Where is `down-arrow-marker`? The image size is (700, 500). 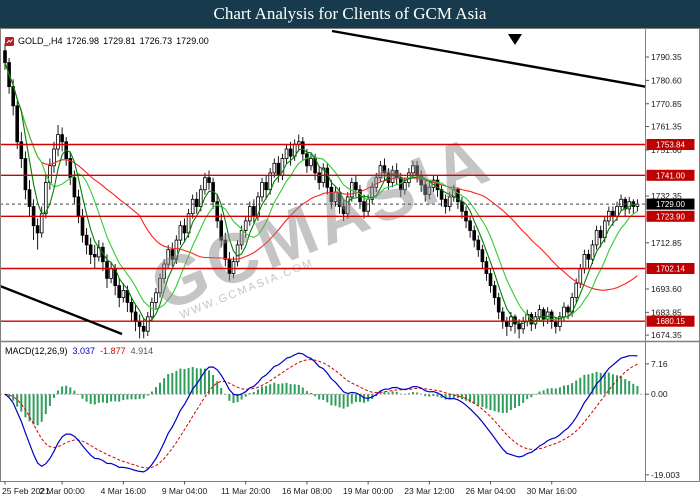 down-arrow-marker is located at coordinates (515, 39).